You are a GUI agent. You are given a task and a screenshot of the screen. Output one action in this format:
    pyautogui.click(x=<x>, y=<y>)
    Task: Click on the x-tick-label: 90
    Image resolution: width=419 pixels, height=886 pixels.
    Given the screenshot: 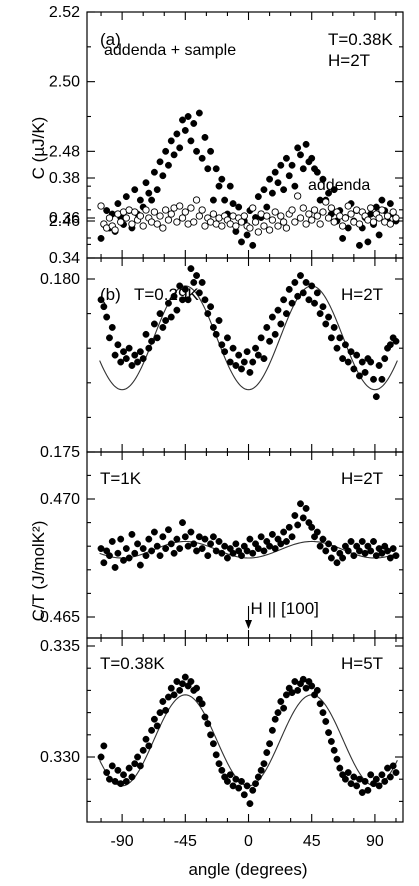 What is the action you would take?
    pyautogui.click(x=375, y=841)
    